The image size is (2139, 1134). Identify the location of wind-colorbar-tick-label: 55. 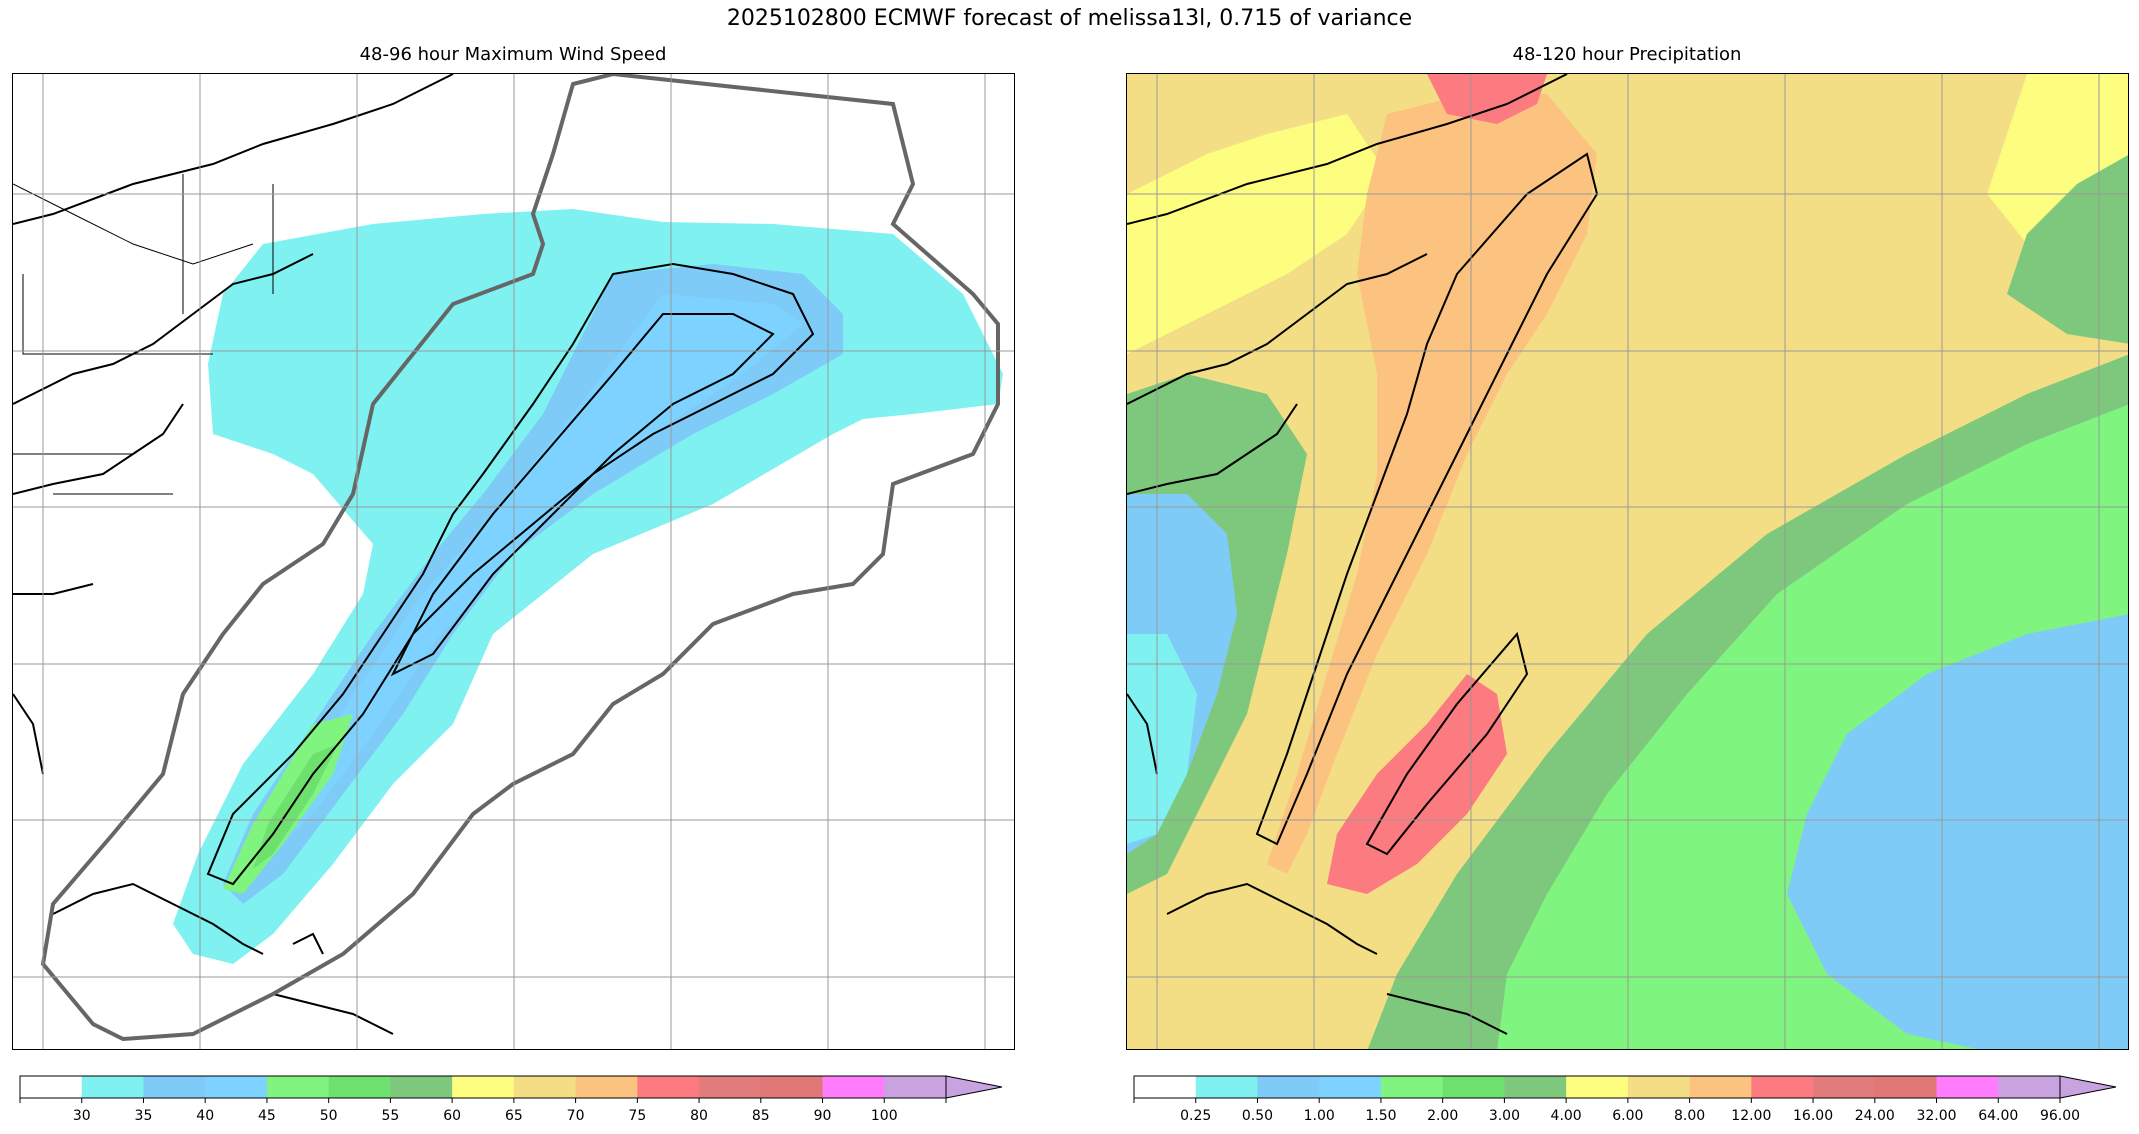
(390, 1116).